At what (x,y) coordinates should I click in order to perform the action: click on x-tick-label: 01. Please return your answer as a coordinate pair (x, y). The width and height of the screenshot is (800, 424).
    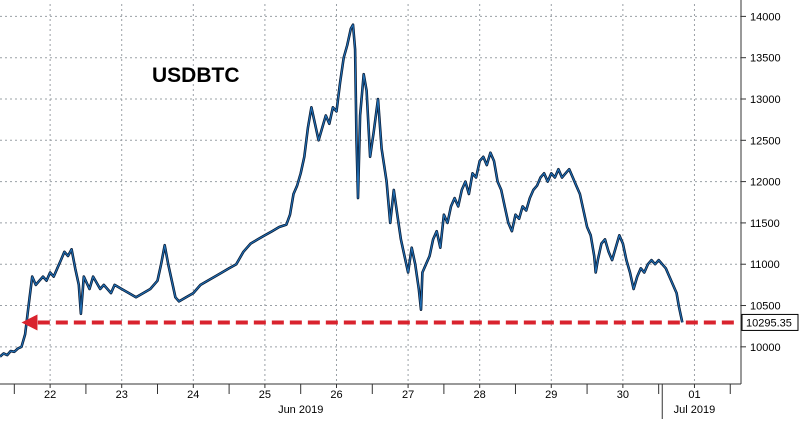
    Looking at the image, I should click on (694, 395).